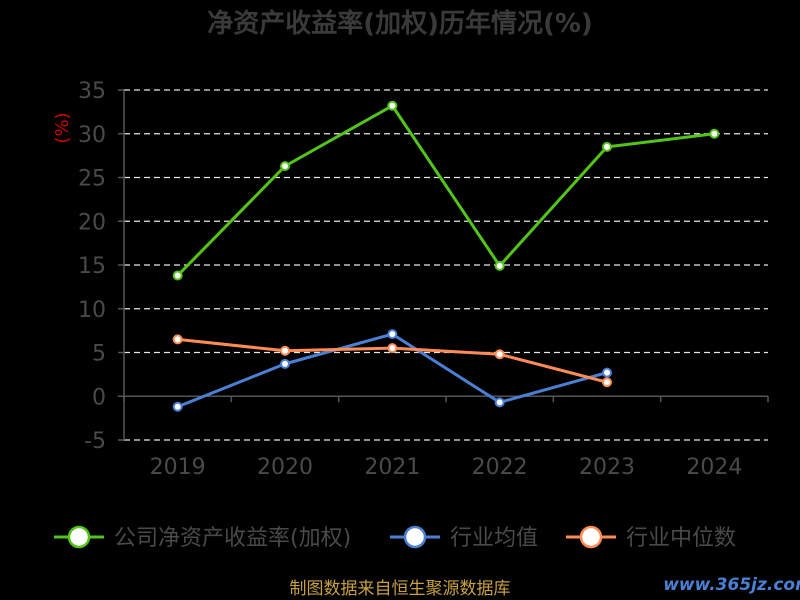  What do you see at coordinates (92, 179) in the screenshot?
I see `y-tick-label: 25` at bounding box center [92, 179].